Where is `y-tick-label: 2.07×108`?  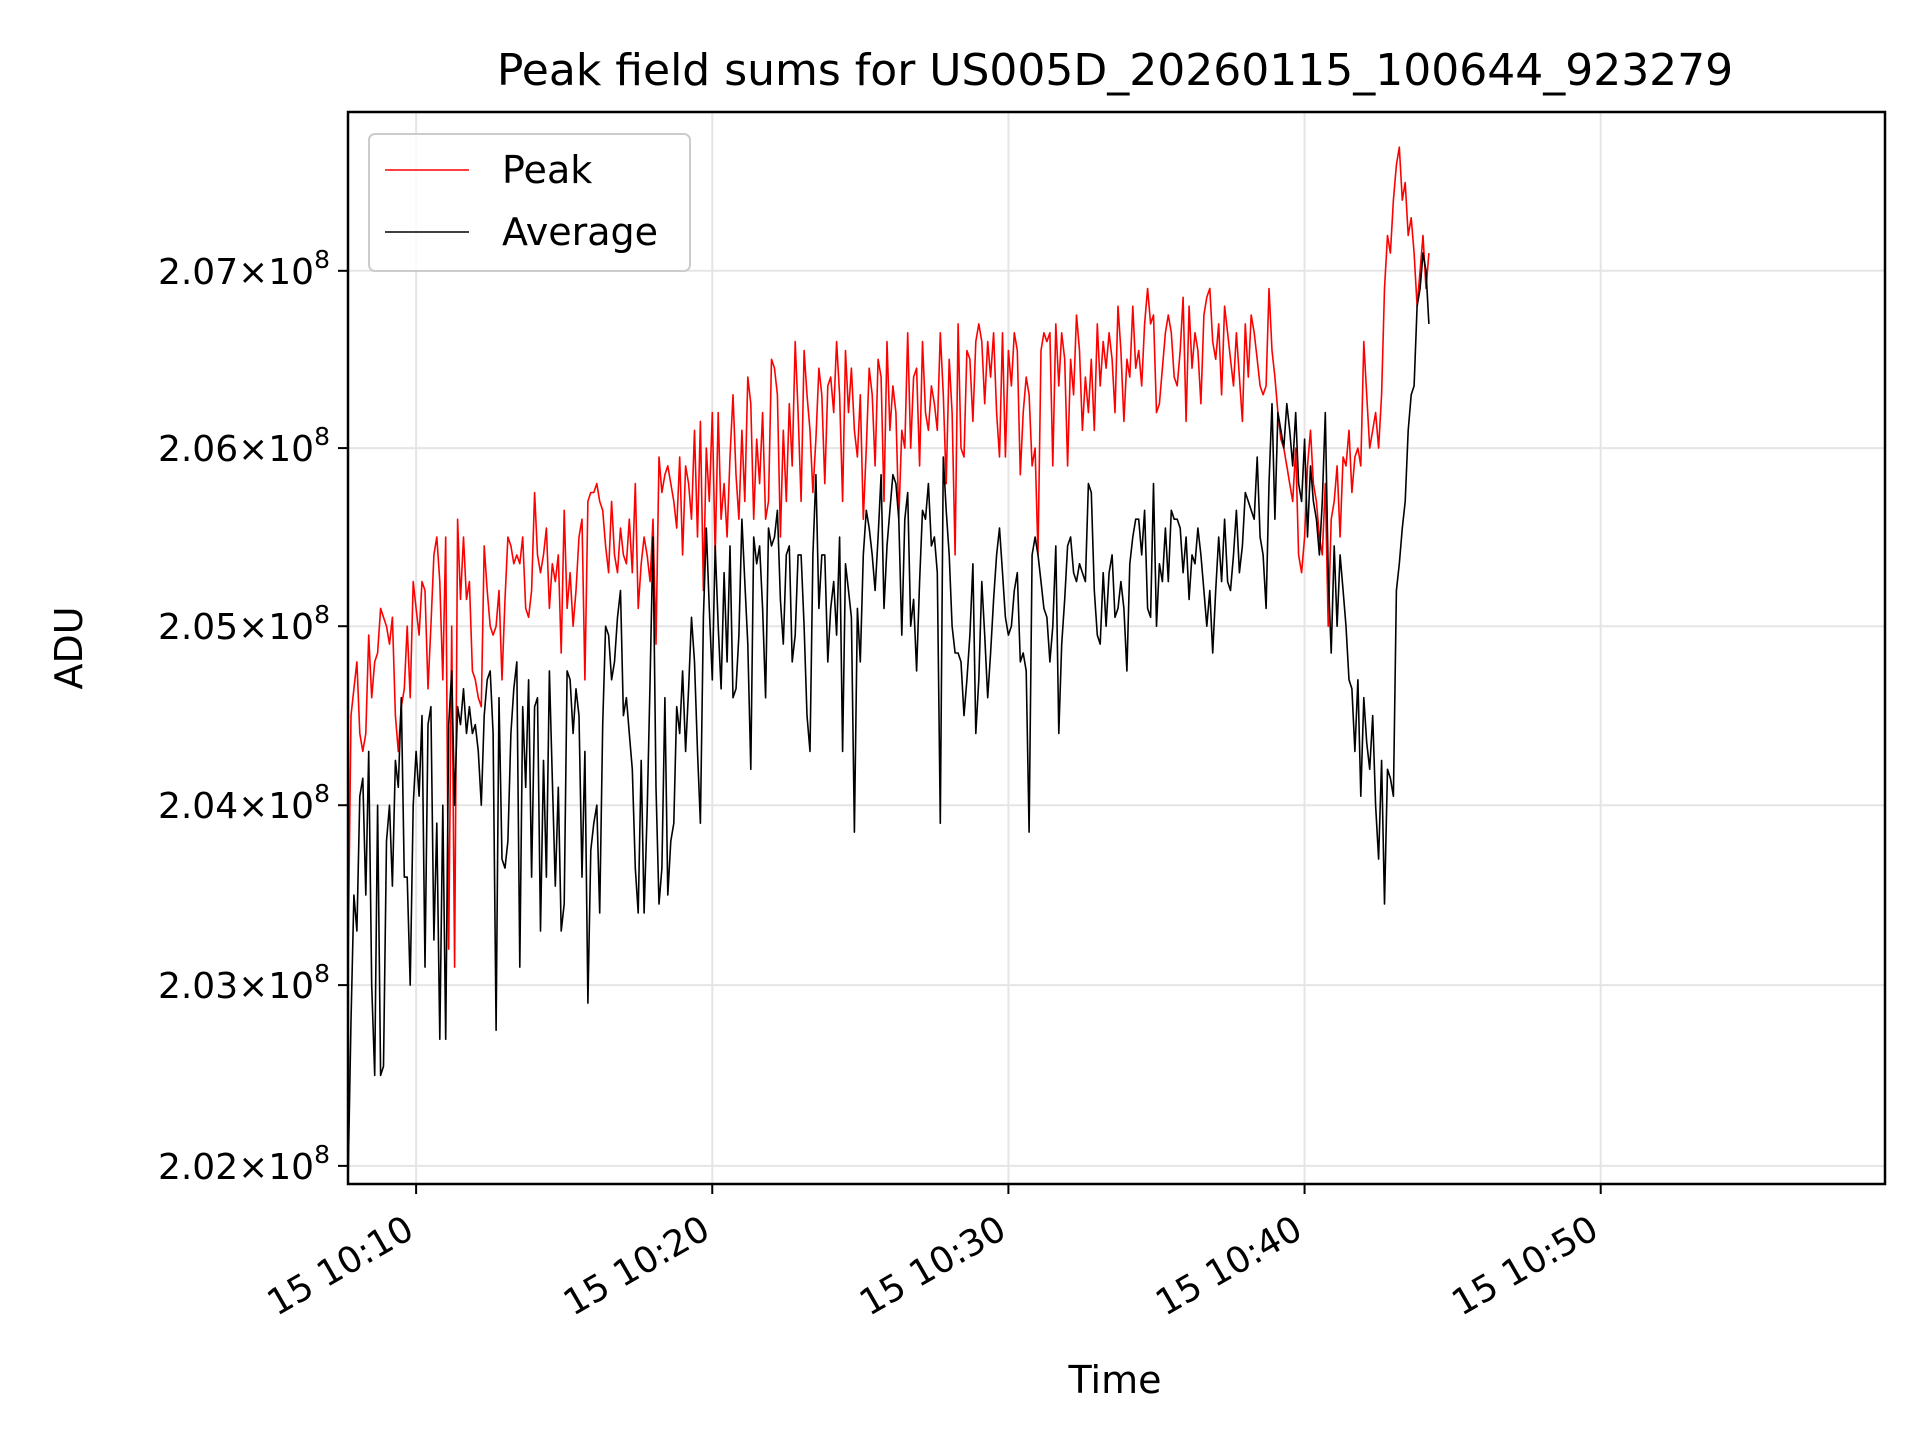 y-tick-label: 2.07×108 is located at coordinates (244, 269).